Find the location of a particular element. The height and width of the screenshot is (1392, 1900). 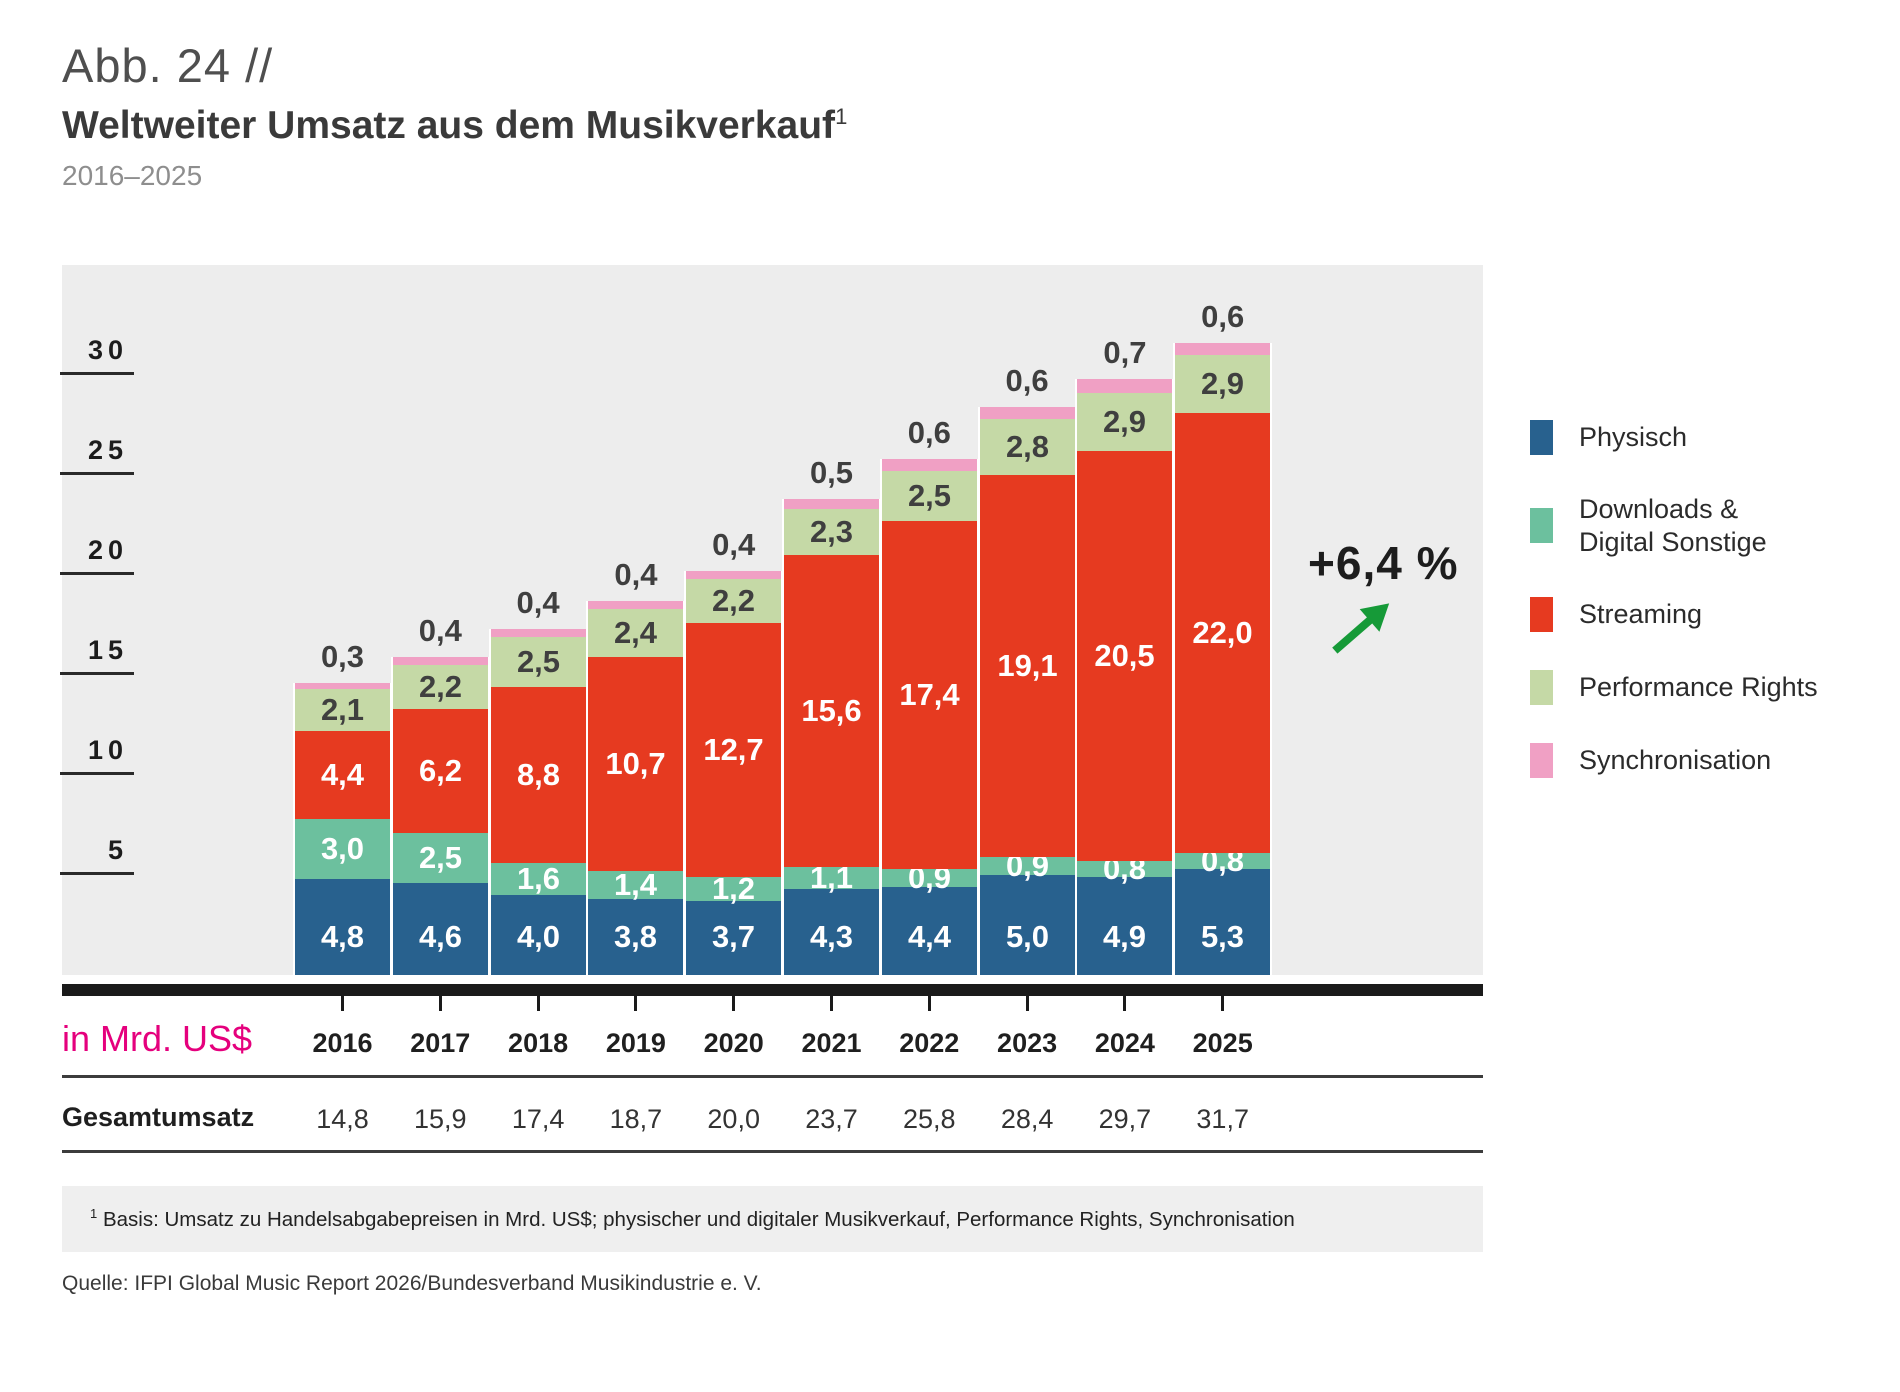

legend-item: Synchronisation is located at coordinates (1674, 760).